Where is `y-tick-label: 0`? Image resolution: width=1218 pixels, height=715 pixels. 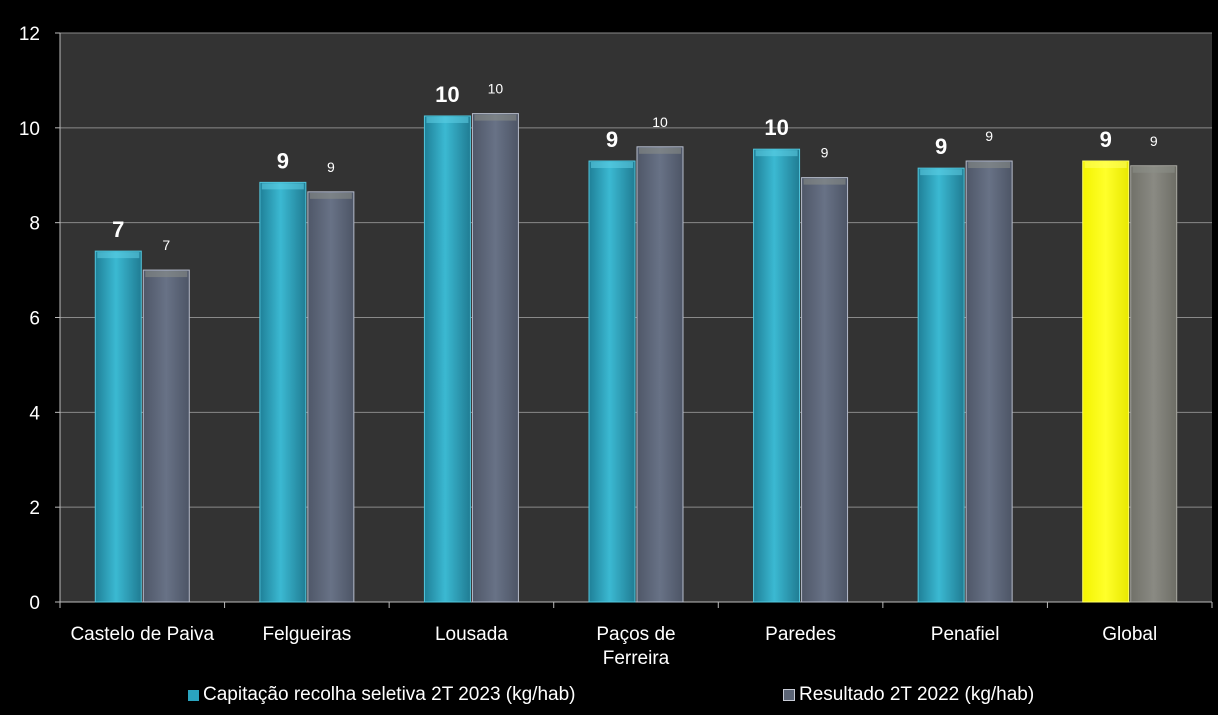
y-tick-label: 0 is located at coordinates (34, 603).